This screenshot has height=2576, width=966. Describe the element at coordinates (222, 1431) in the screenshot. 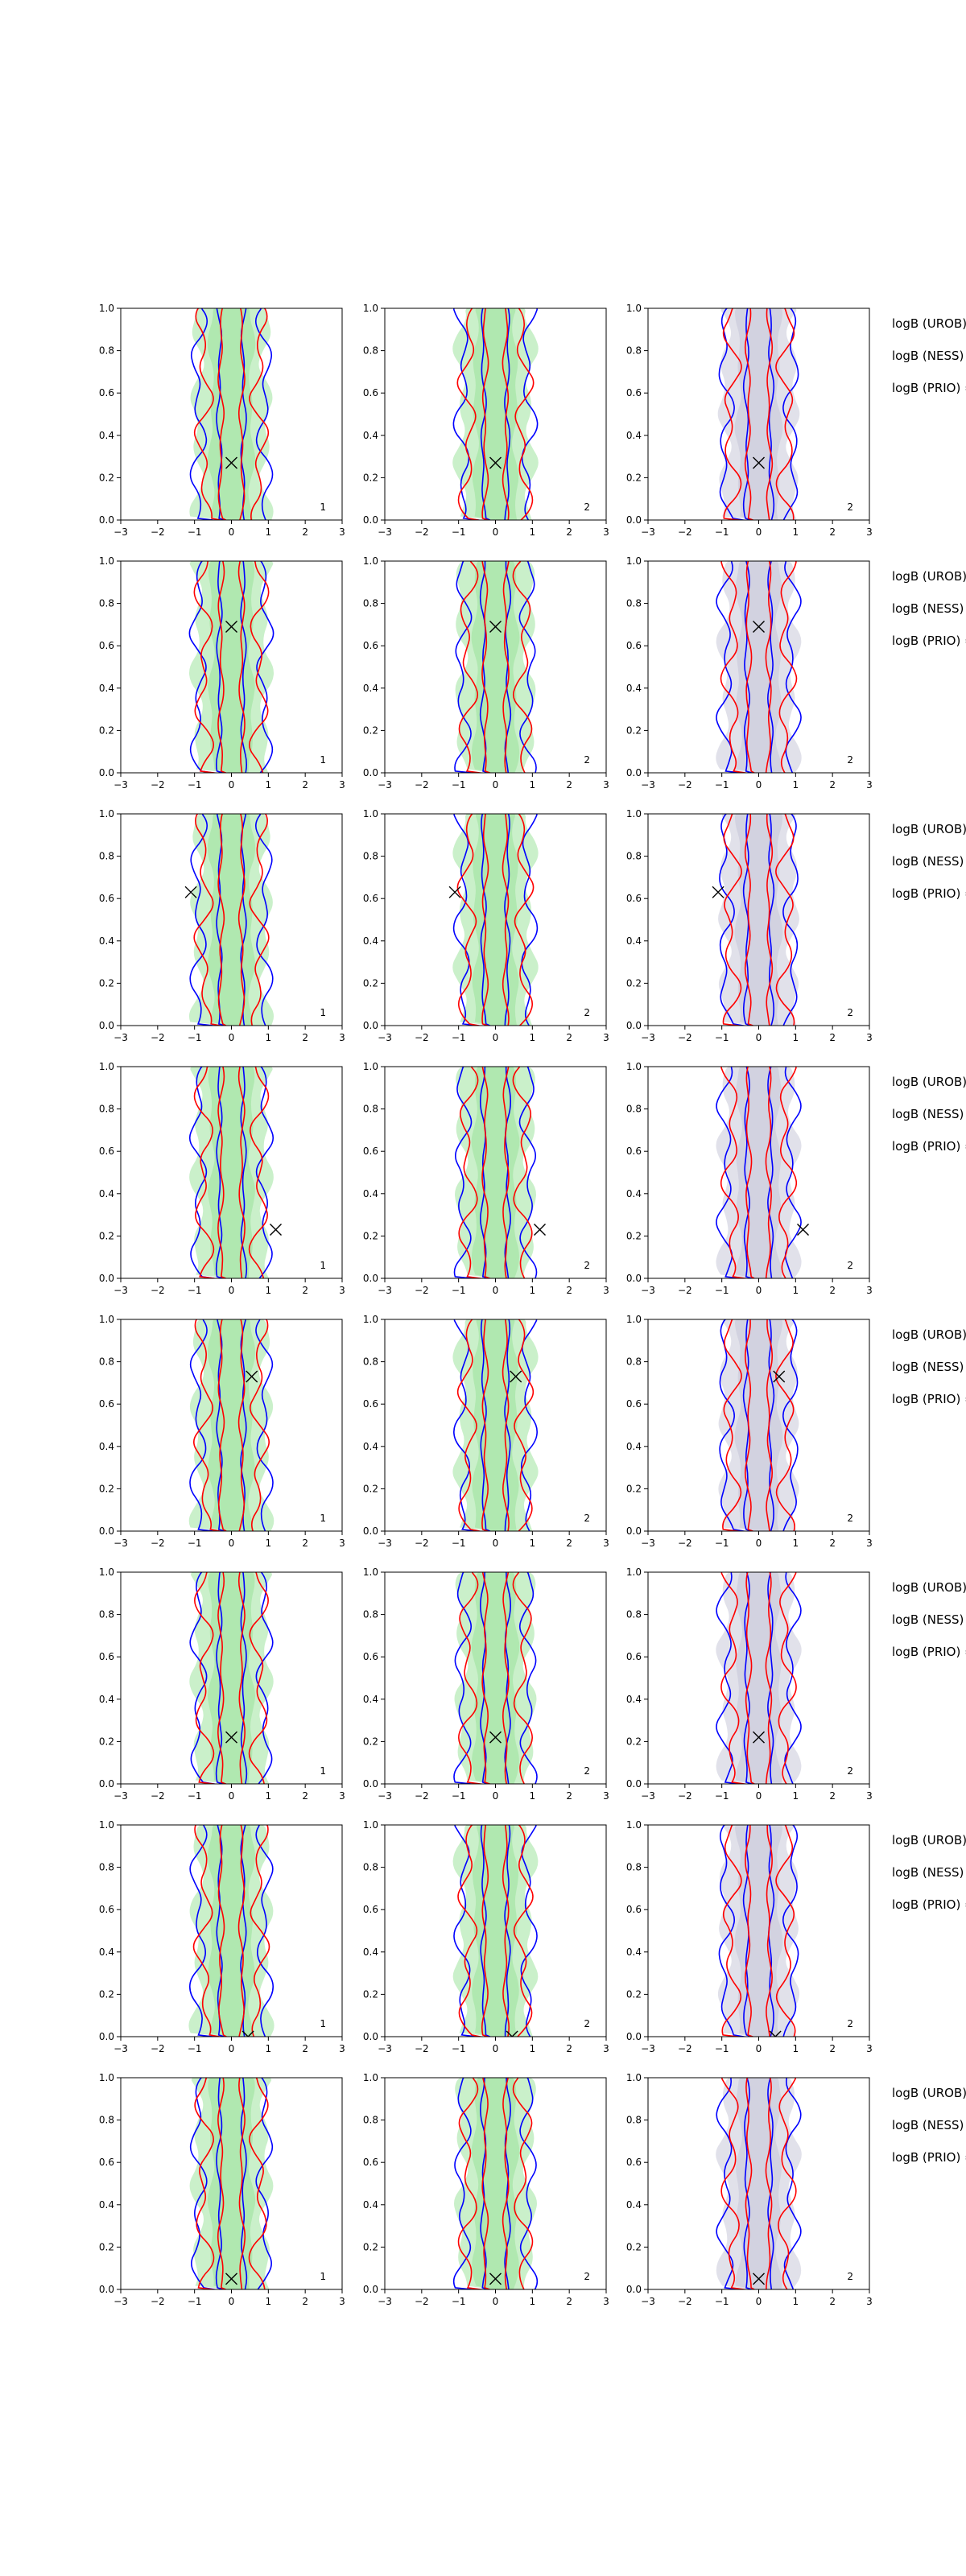

I see `subplot-r5-c1: −3 −2 −1 0 1 2 3 0.0 0.2 0.4 0.6 0.8 1.0 1` at that location.